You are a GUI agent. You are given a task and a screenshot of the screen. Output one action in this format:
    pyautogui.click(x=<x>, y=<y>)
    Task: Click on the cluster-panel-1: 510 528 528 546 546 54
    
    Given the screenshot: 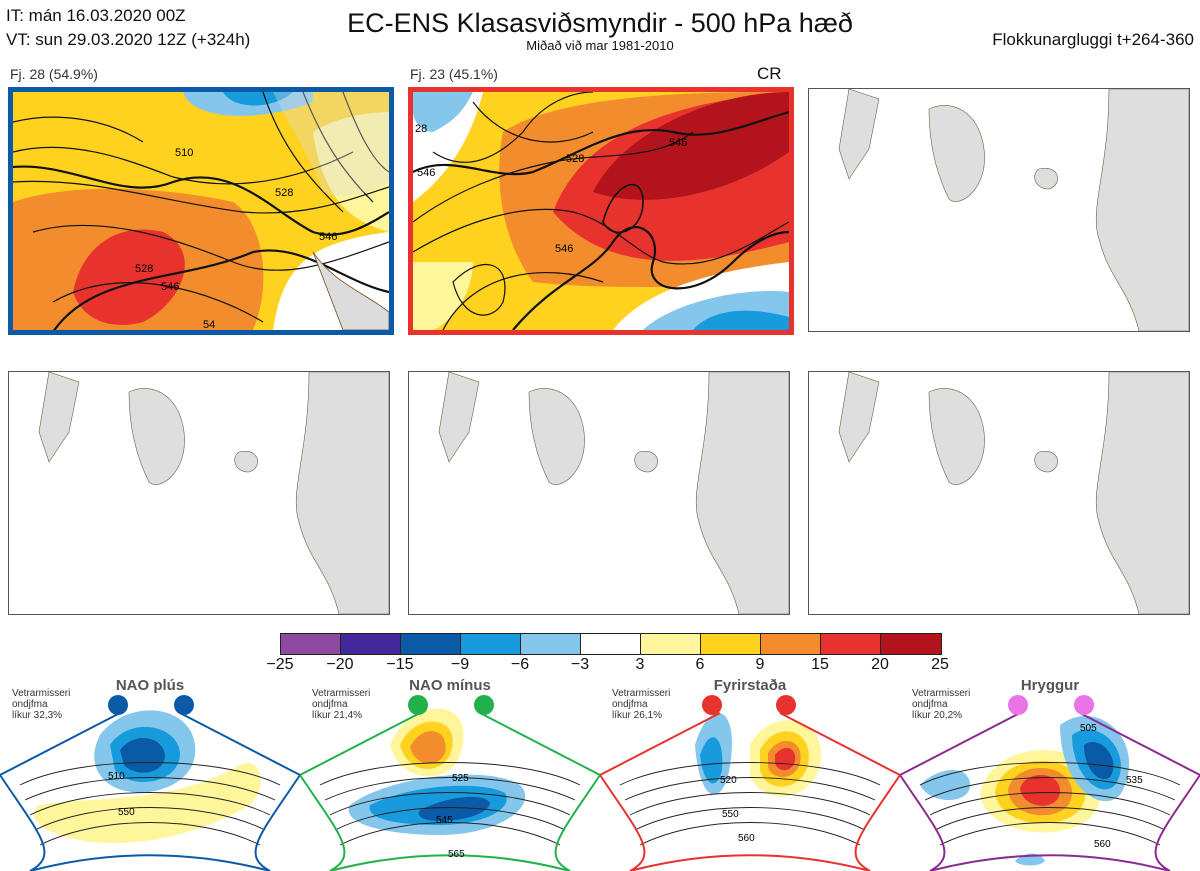 What is the action you would take?
    pyautogui.click(x=201, y=211)
    